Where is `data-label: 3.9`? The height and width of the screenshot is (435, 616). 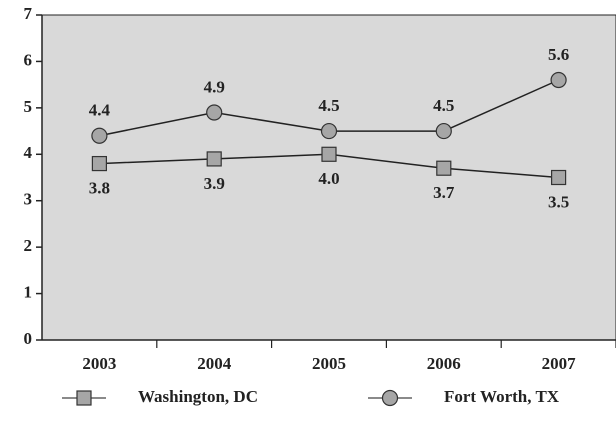
data-label: 3.9 is located at coordinates (214, 183).